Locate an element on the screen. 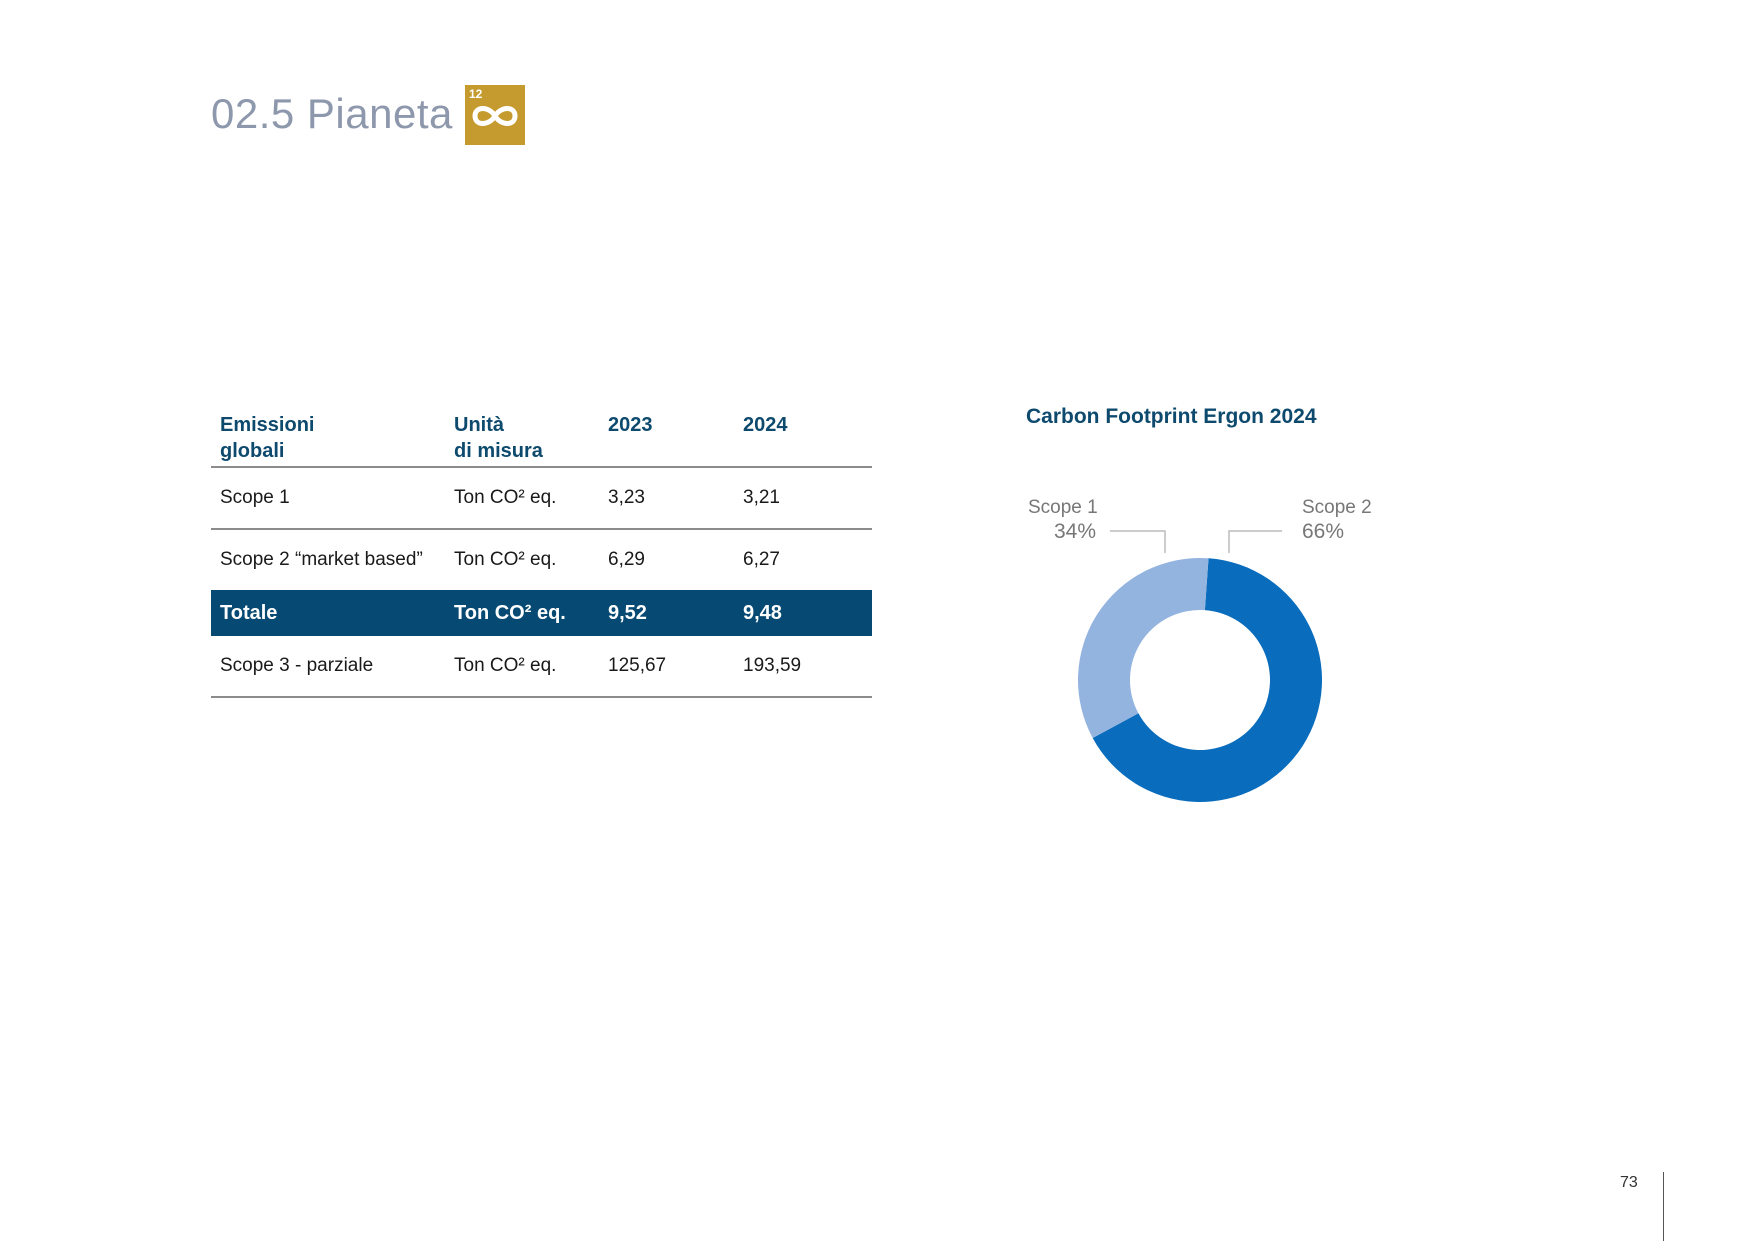 The height and width of the screenshot is (1241, 1754). label-scope-2: Scope 2 is located at coordinates (1337, 507).